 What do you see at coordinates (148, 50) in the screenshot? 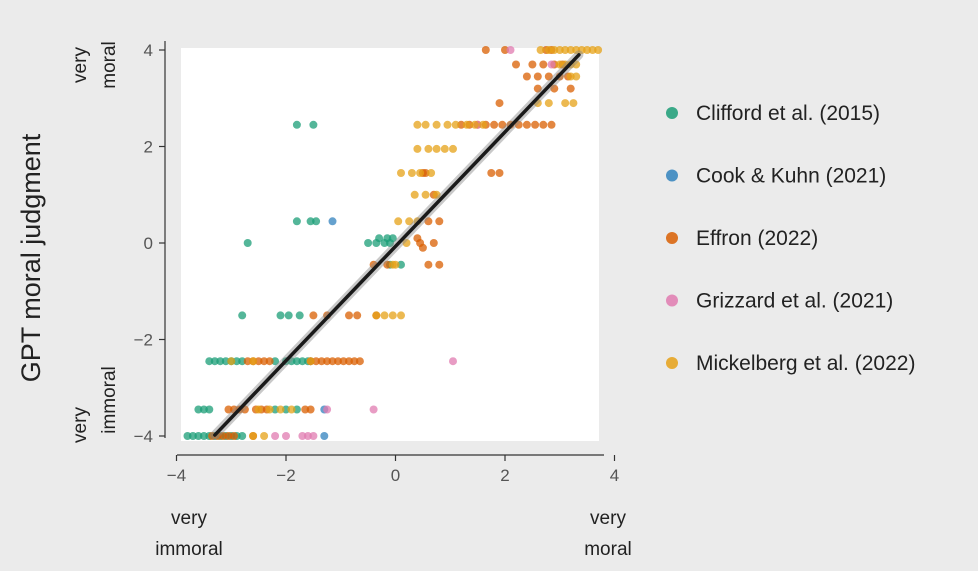
I see `y-tick-label: 4` at bounding box center [148, 50].